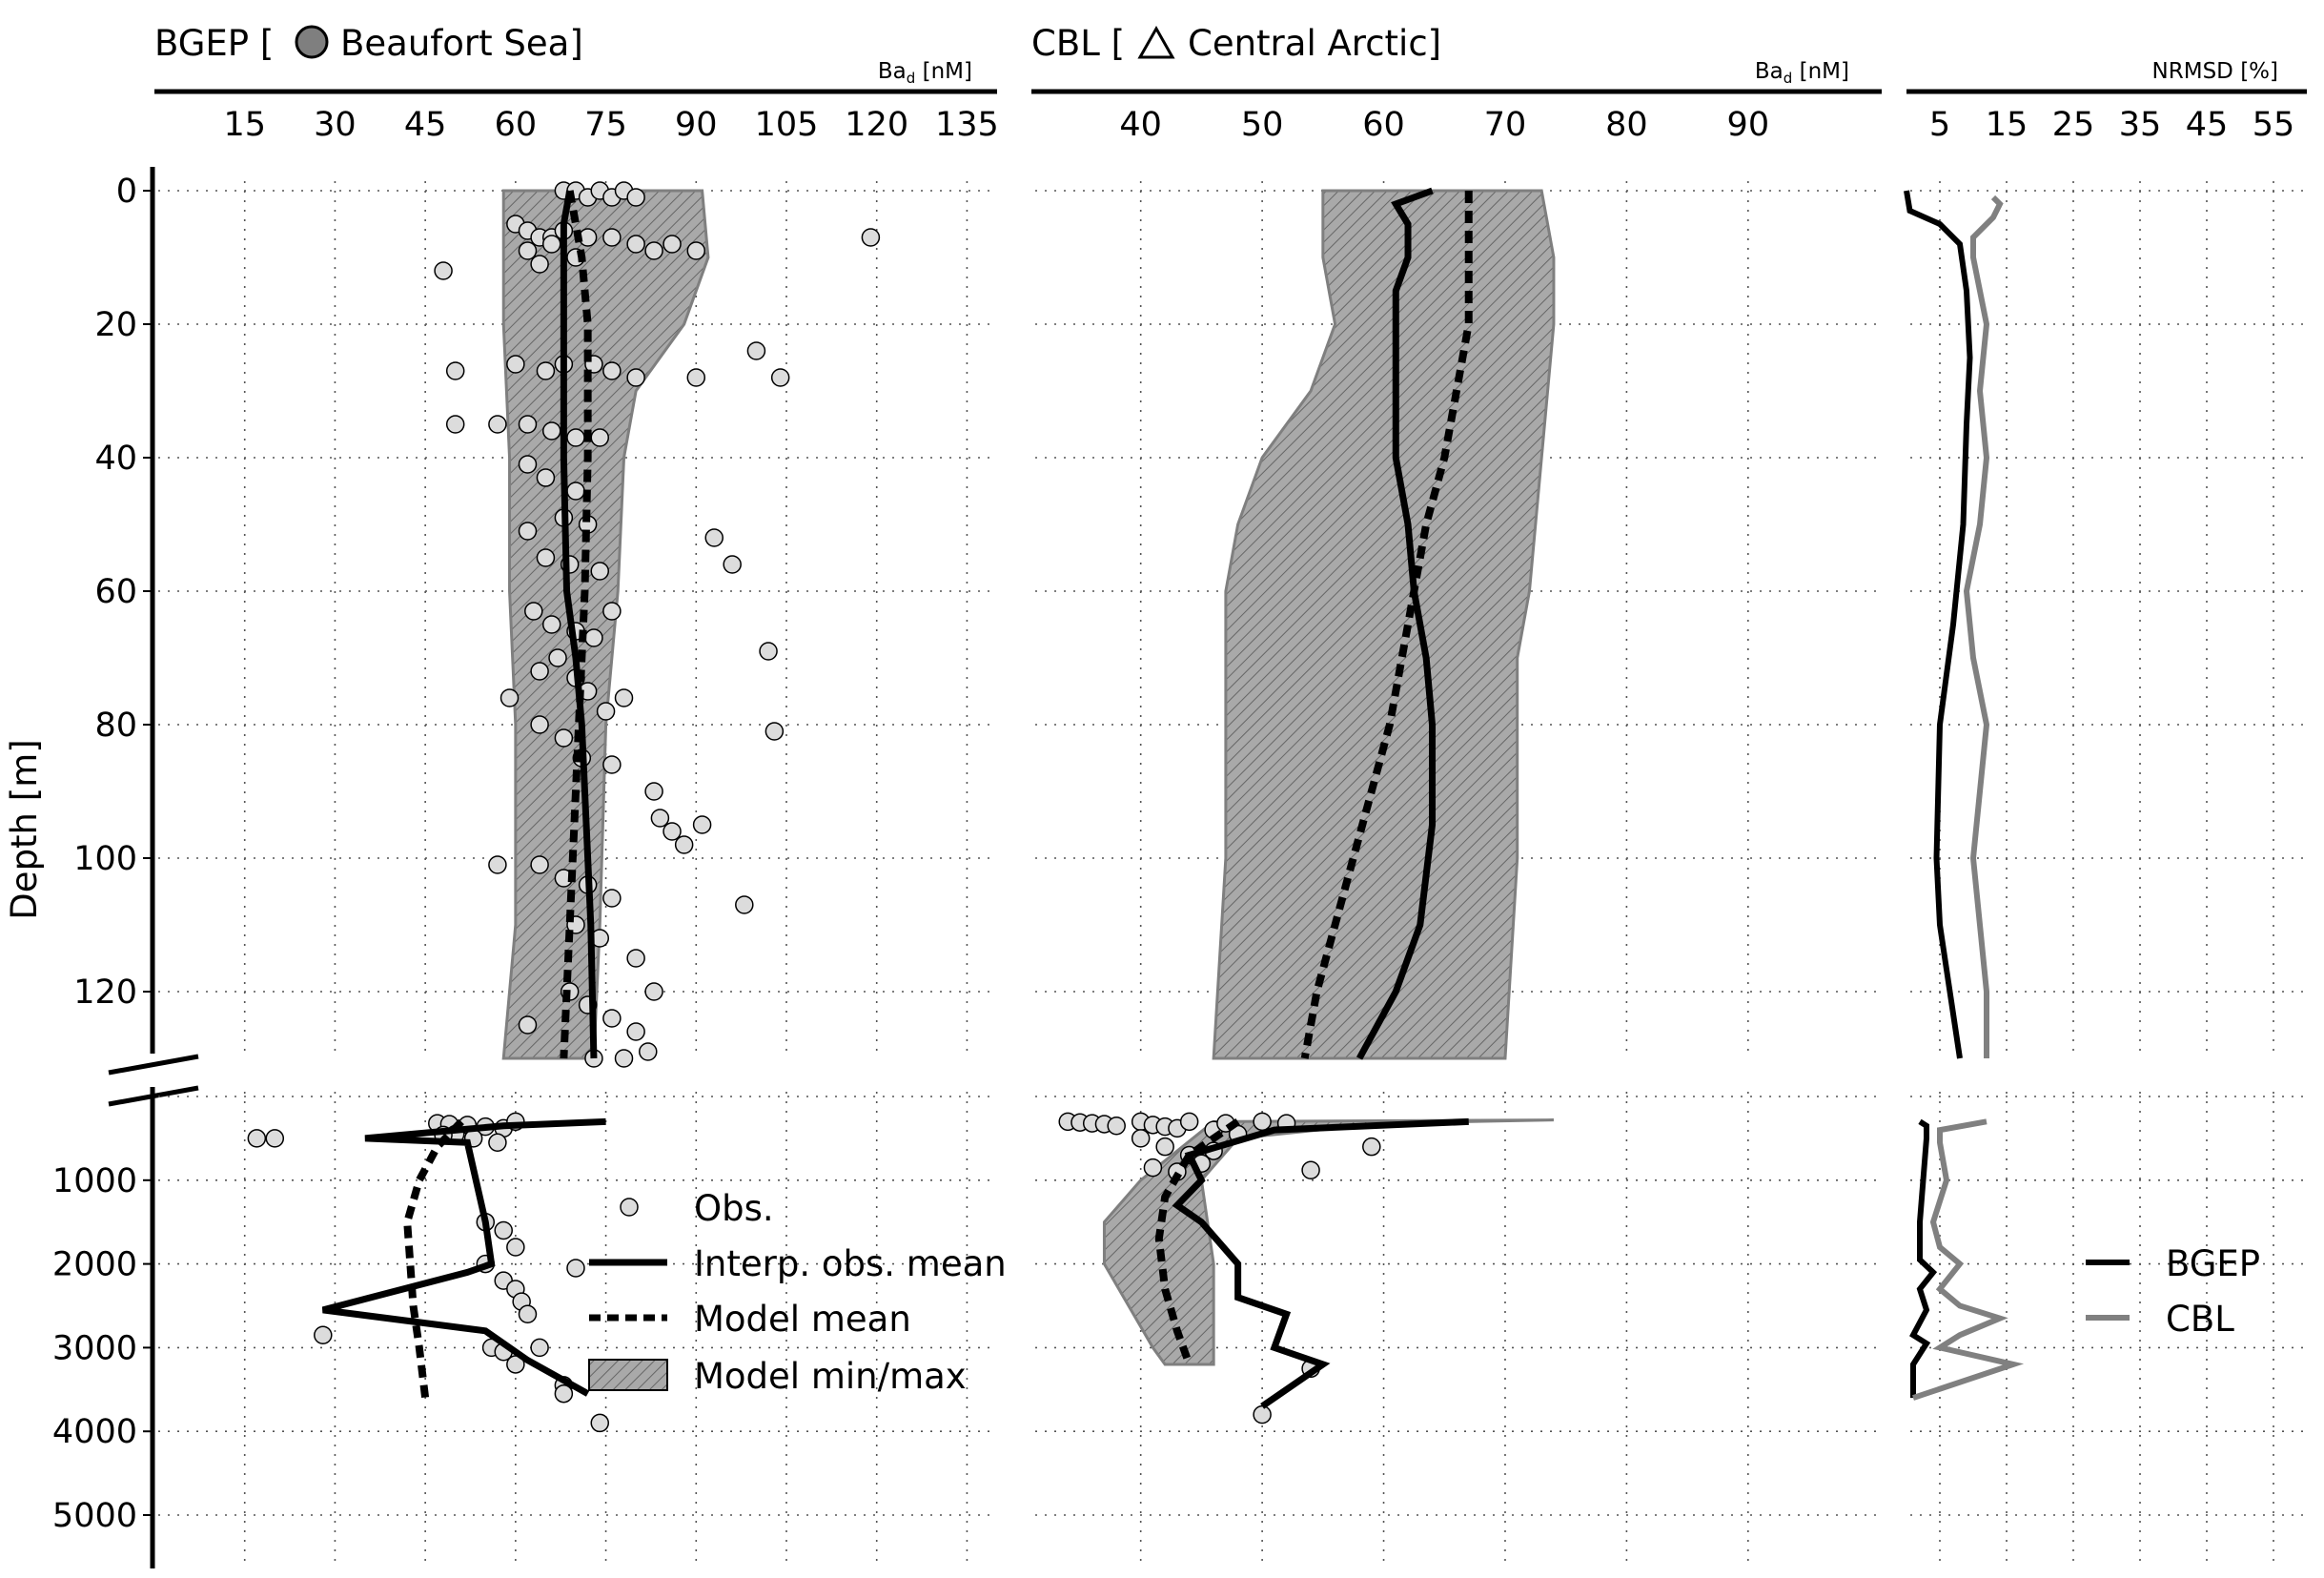 The image size is (2324, 1578). I want to click on triangle-marker-icon, so click(1156, 42).